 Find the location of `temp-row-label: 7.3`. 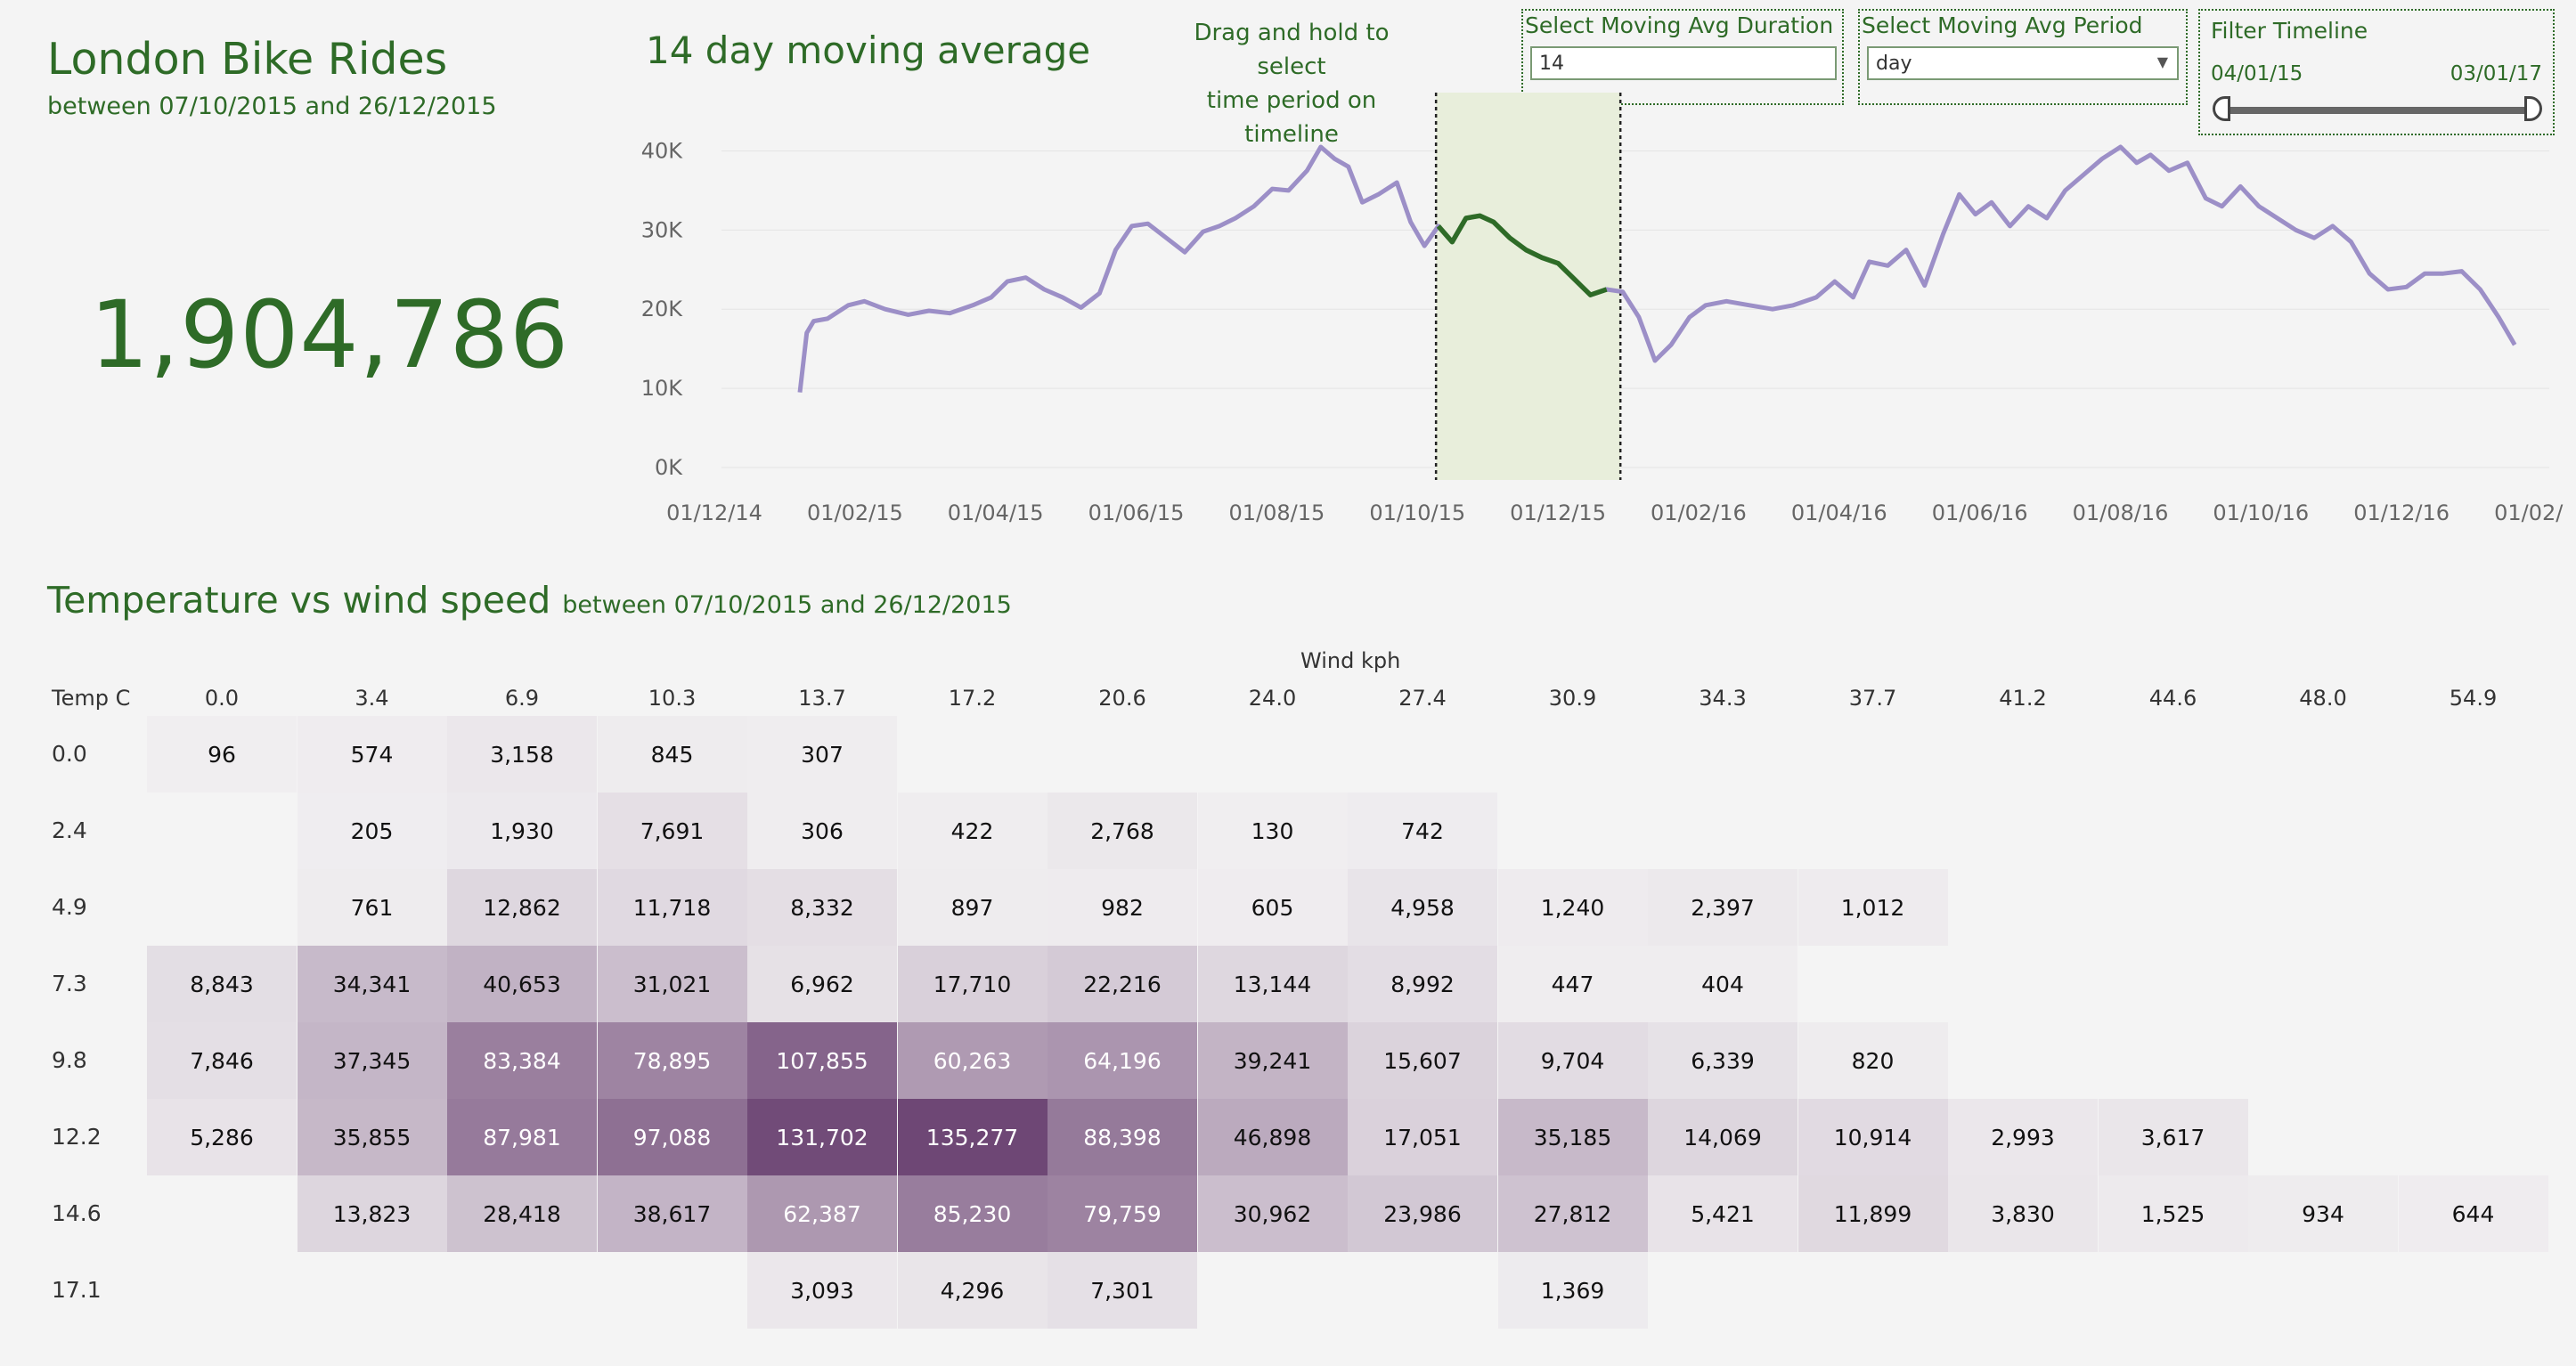

temp-row-label: 7.3 is located at coordinates (69, 983).